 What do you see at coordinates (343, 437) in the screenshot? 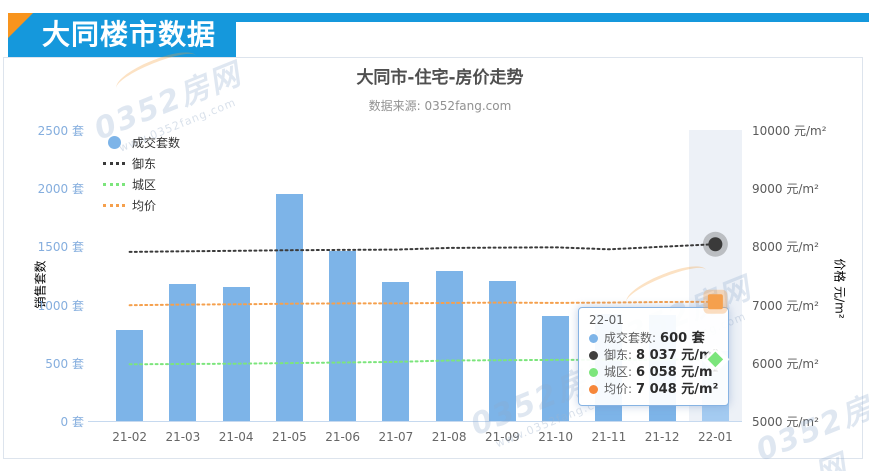
I see `x-tick-label: 21-06` at bounding box center [343, 437].